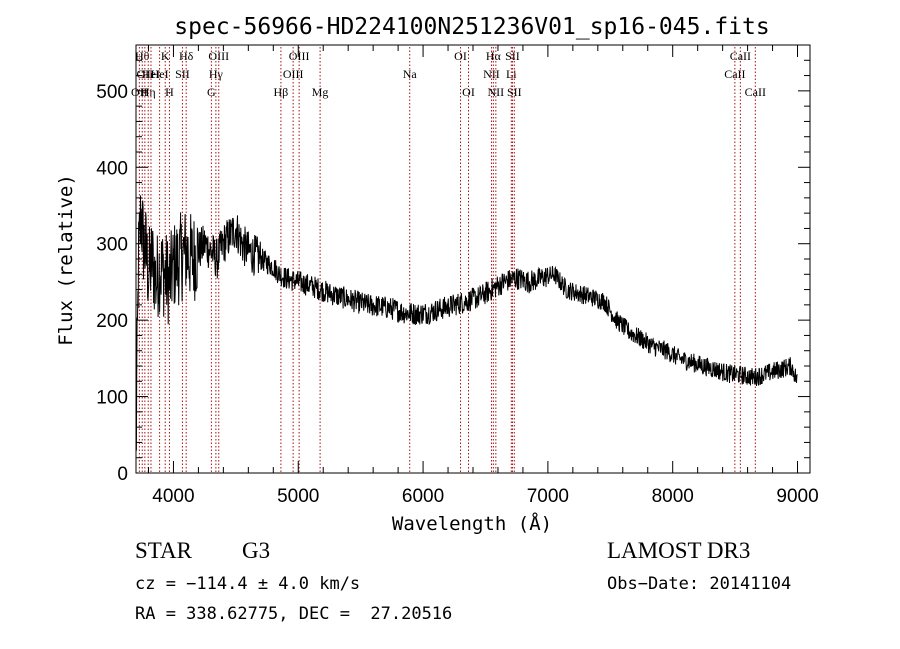  Describe the element at coordinates (256, 550) in the screenshot. I see `object-subclass: G3` at that location.